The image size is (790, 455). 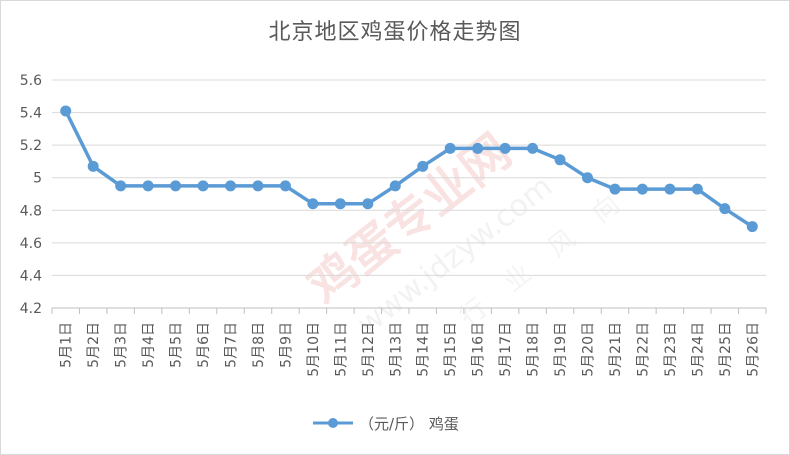 What do you see at coordinates (341, 349) in the screenshot?
I see `x-tick-label: 5月11日` at bounding box center [341, 349].